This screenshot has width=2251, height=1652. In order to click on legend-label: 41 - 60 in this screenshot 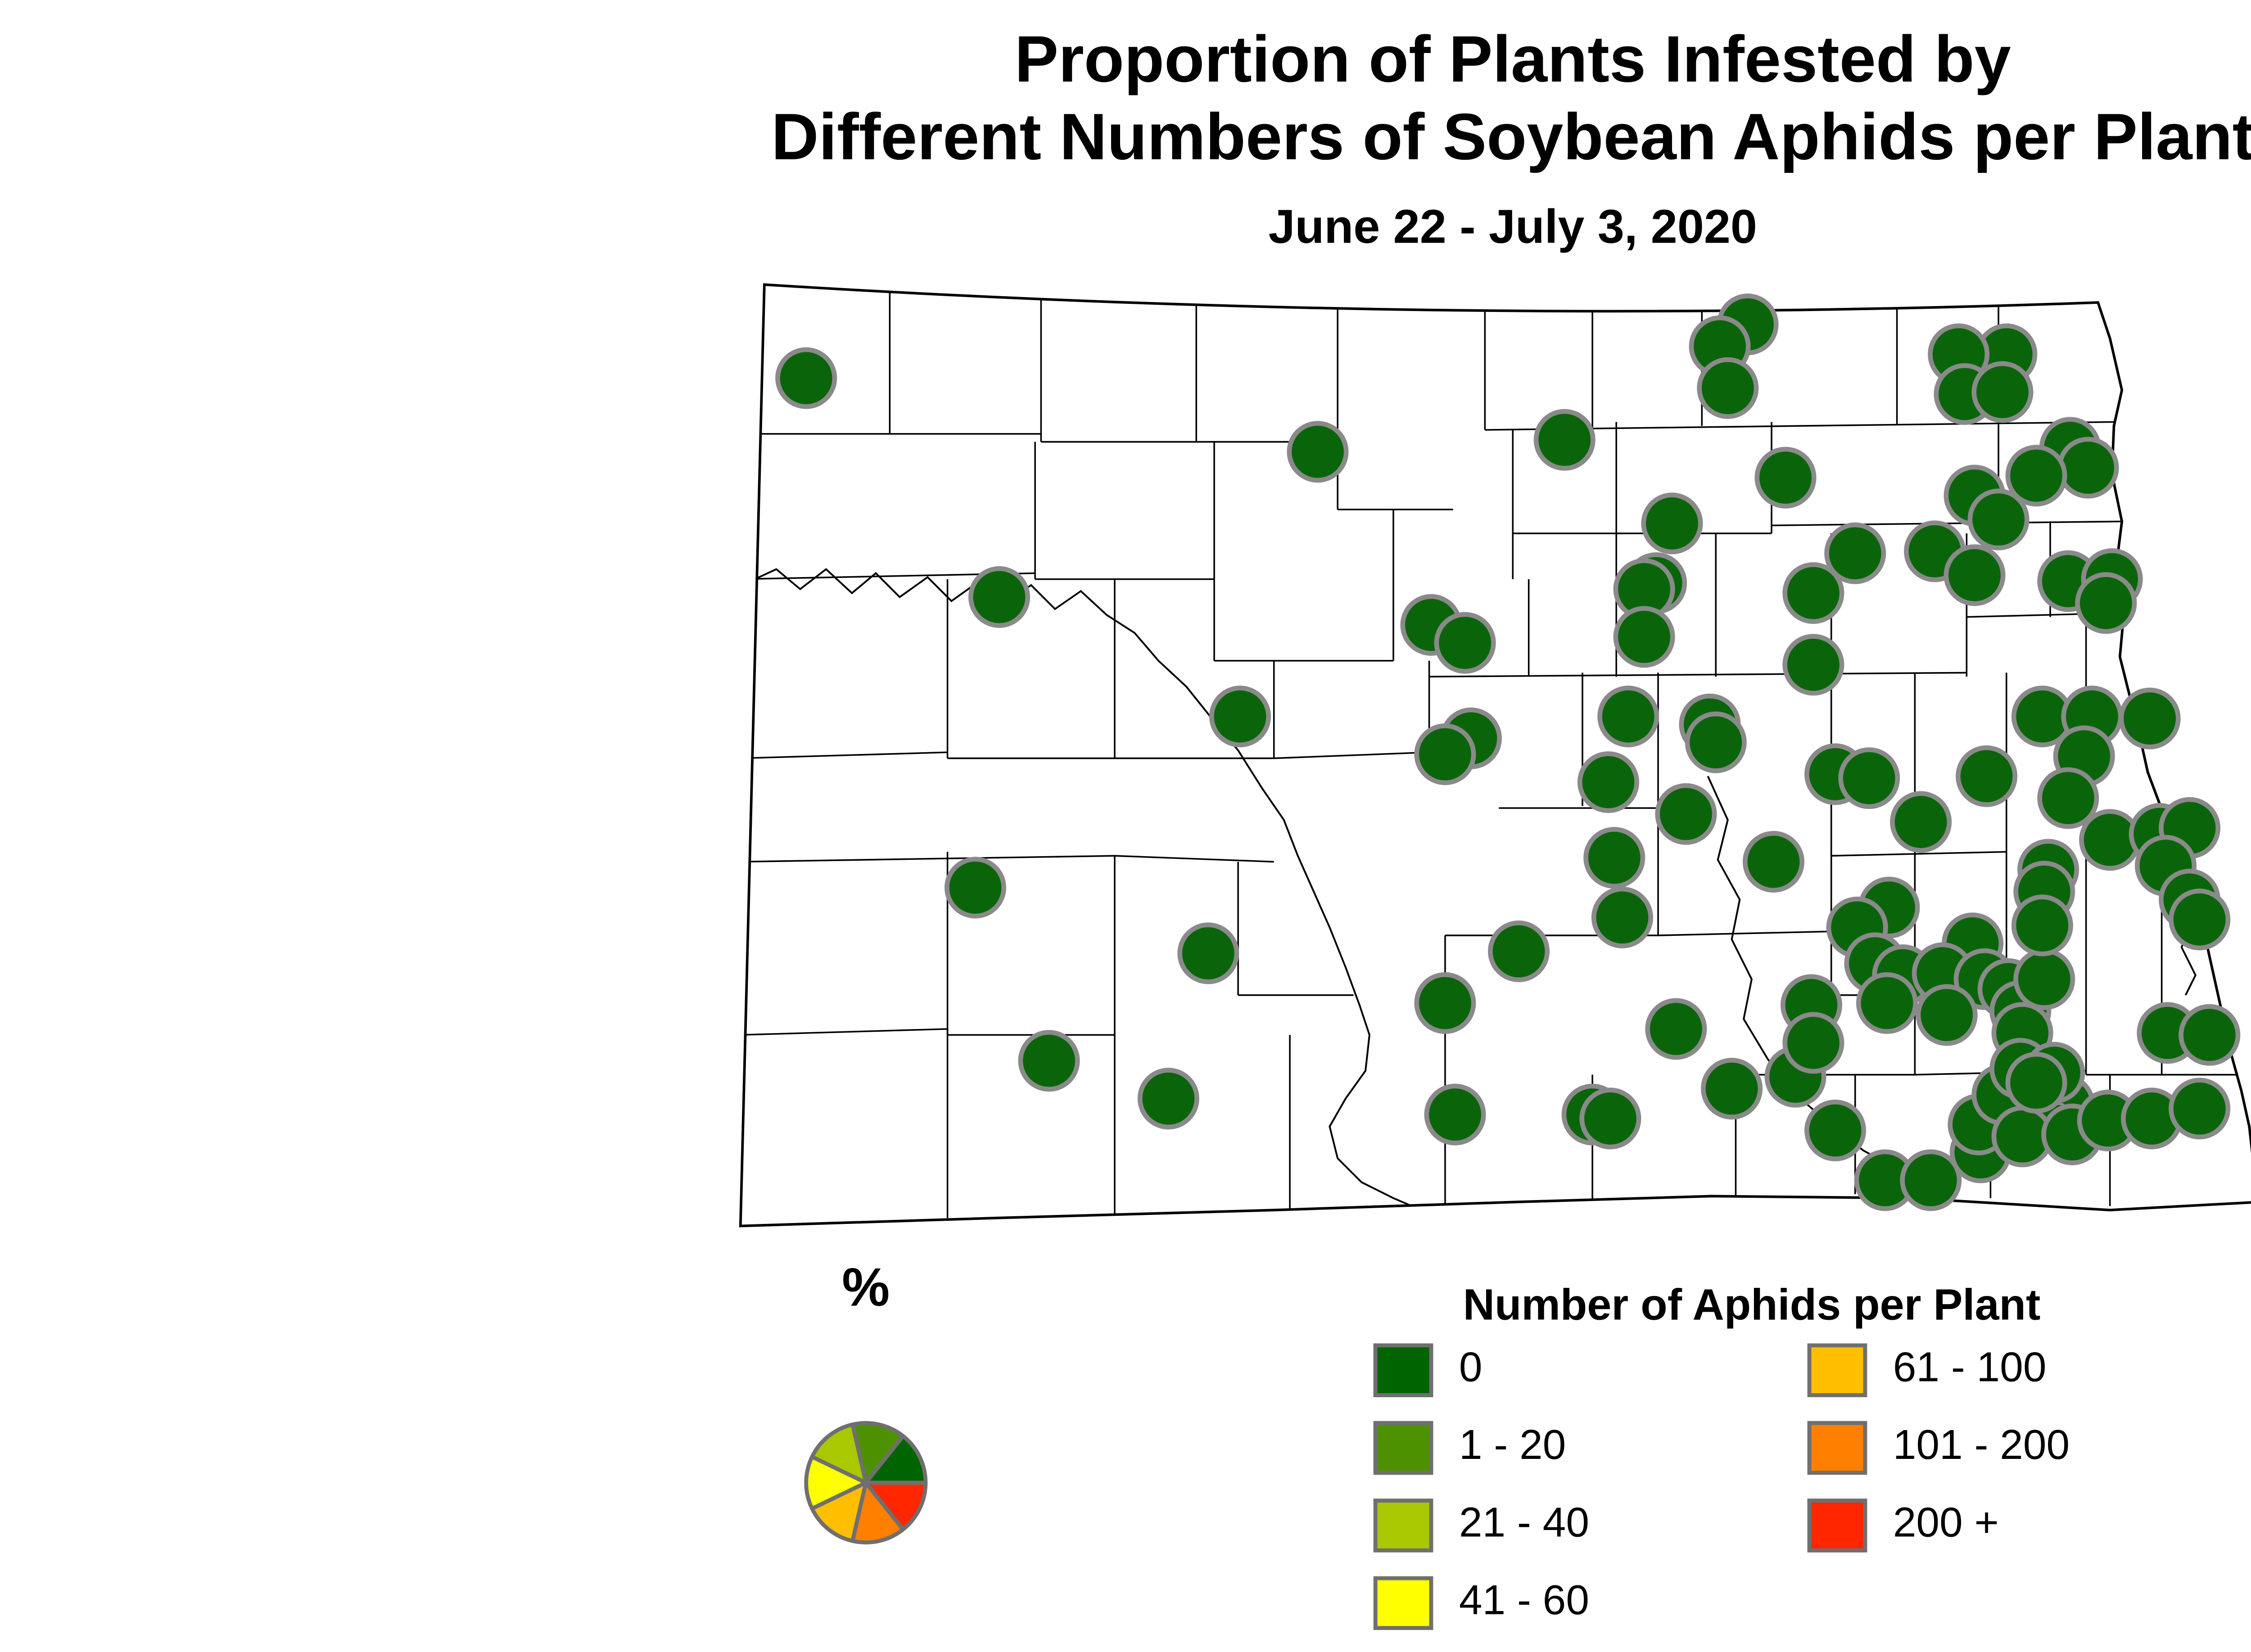, I will do `click(1525, 1601)`.